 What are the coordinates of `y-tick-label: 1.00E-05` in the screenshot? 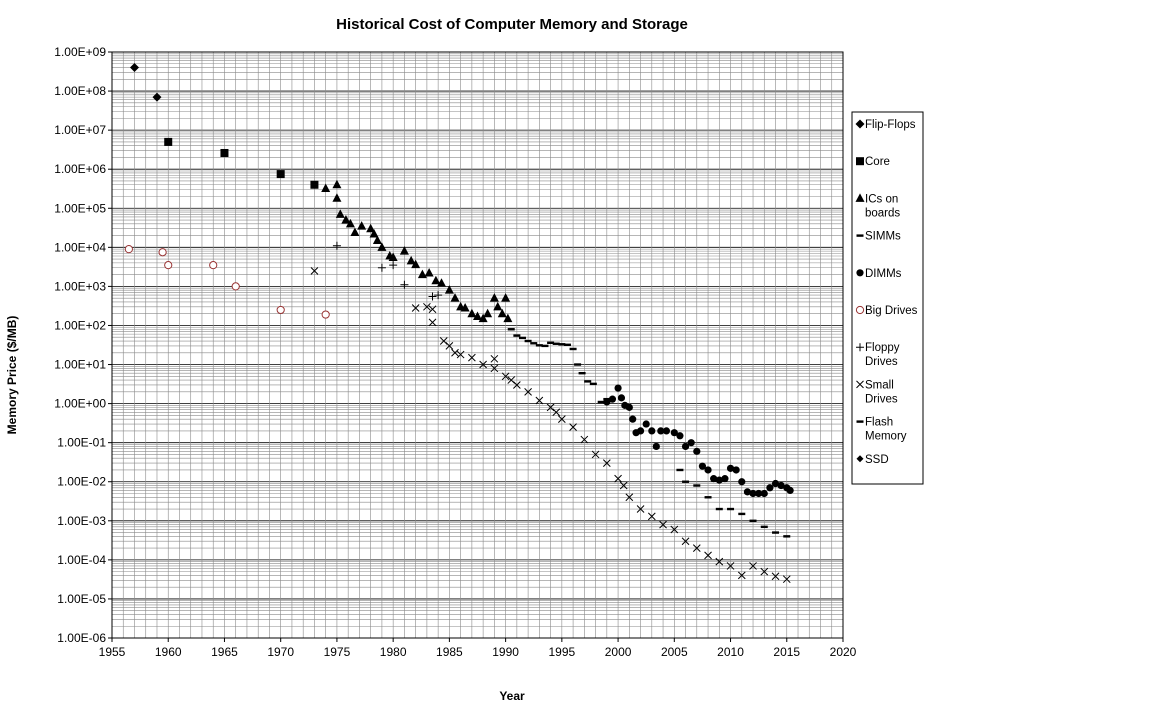 It's located at (81, 599).